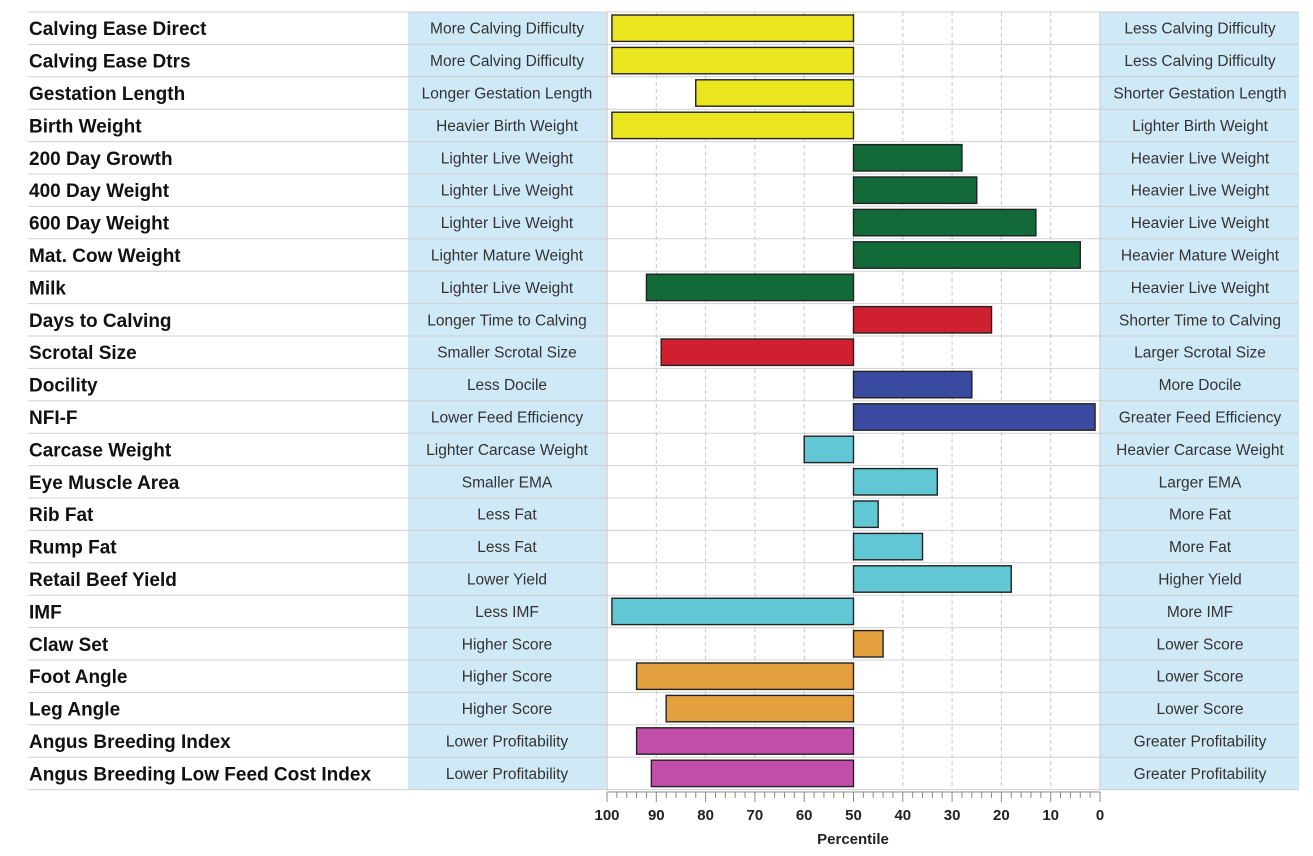 Image resolution: width=1313 pixels, height=856 pixels. What do you see at coordinates (912, 384) in the screenshot?
I see `bar-temperament` at bounding box center [912, 384].